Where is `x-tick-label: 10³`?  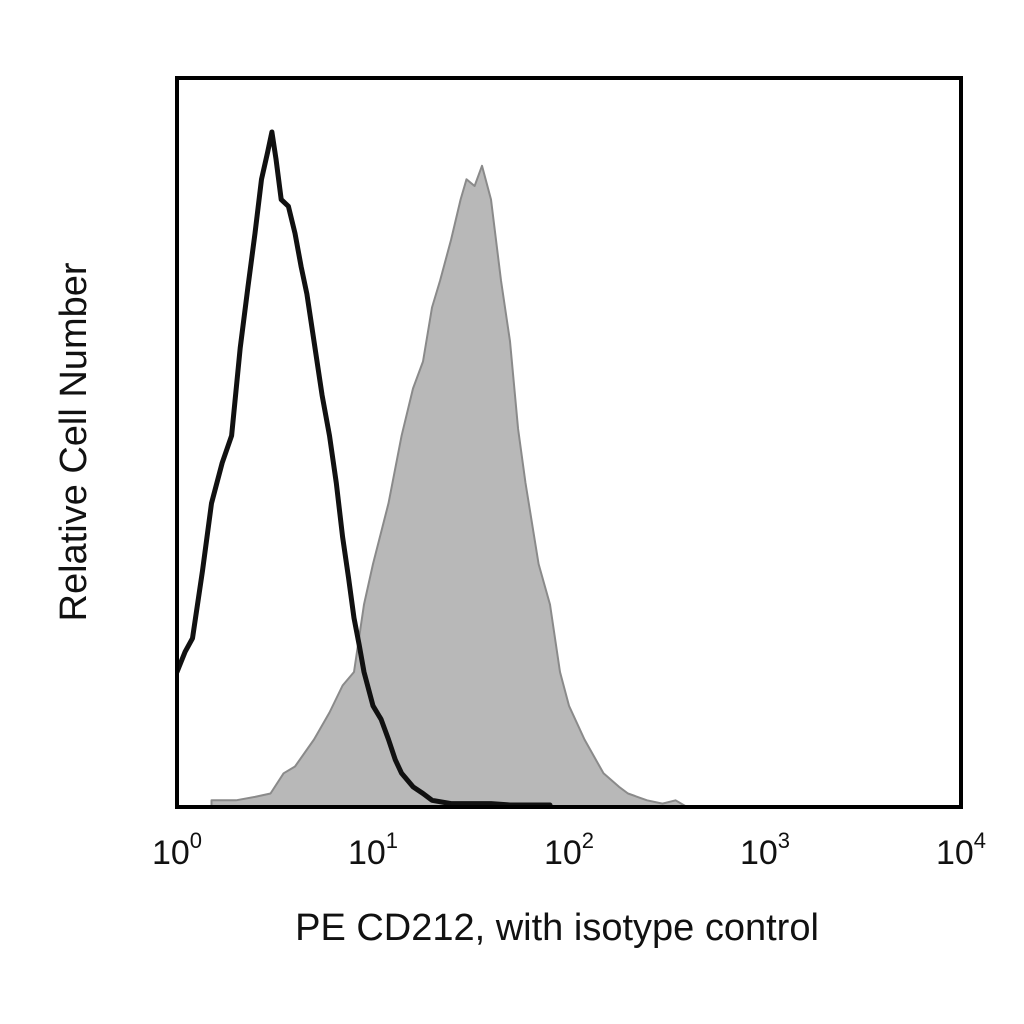 x-tick-label: 10³ is located at coordinates (765, 850).